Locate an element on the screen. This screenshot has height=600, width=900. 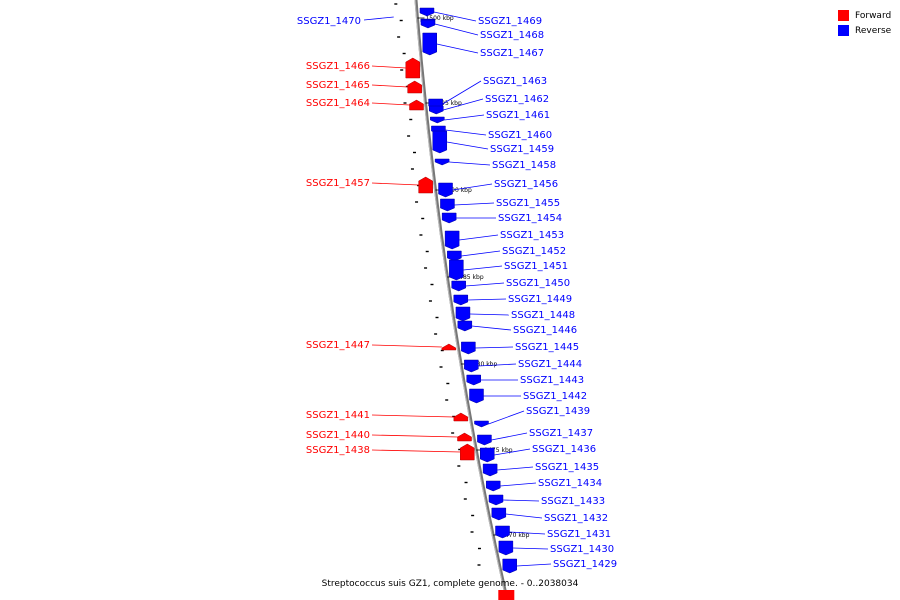
forward-gene-label: SSGZ1_1440 is located at coordinates (338, 435).